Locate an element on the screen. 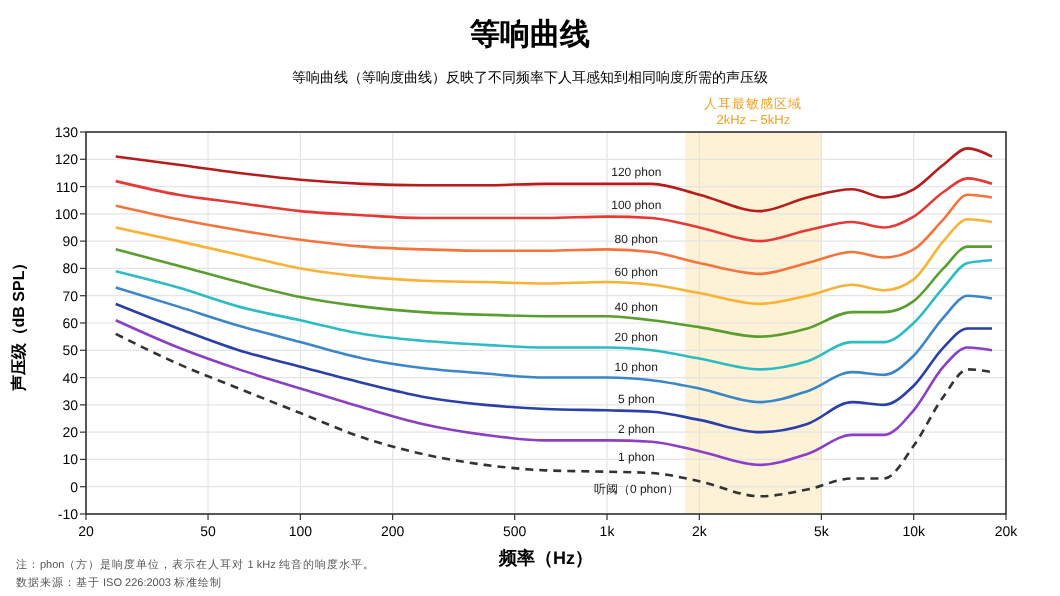  y-axis-title: 声压级（dB SPL） is located at coordinates (19, 324).